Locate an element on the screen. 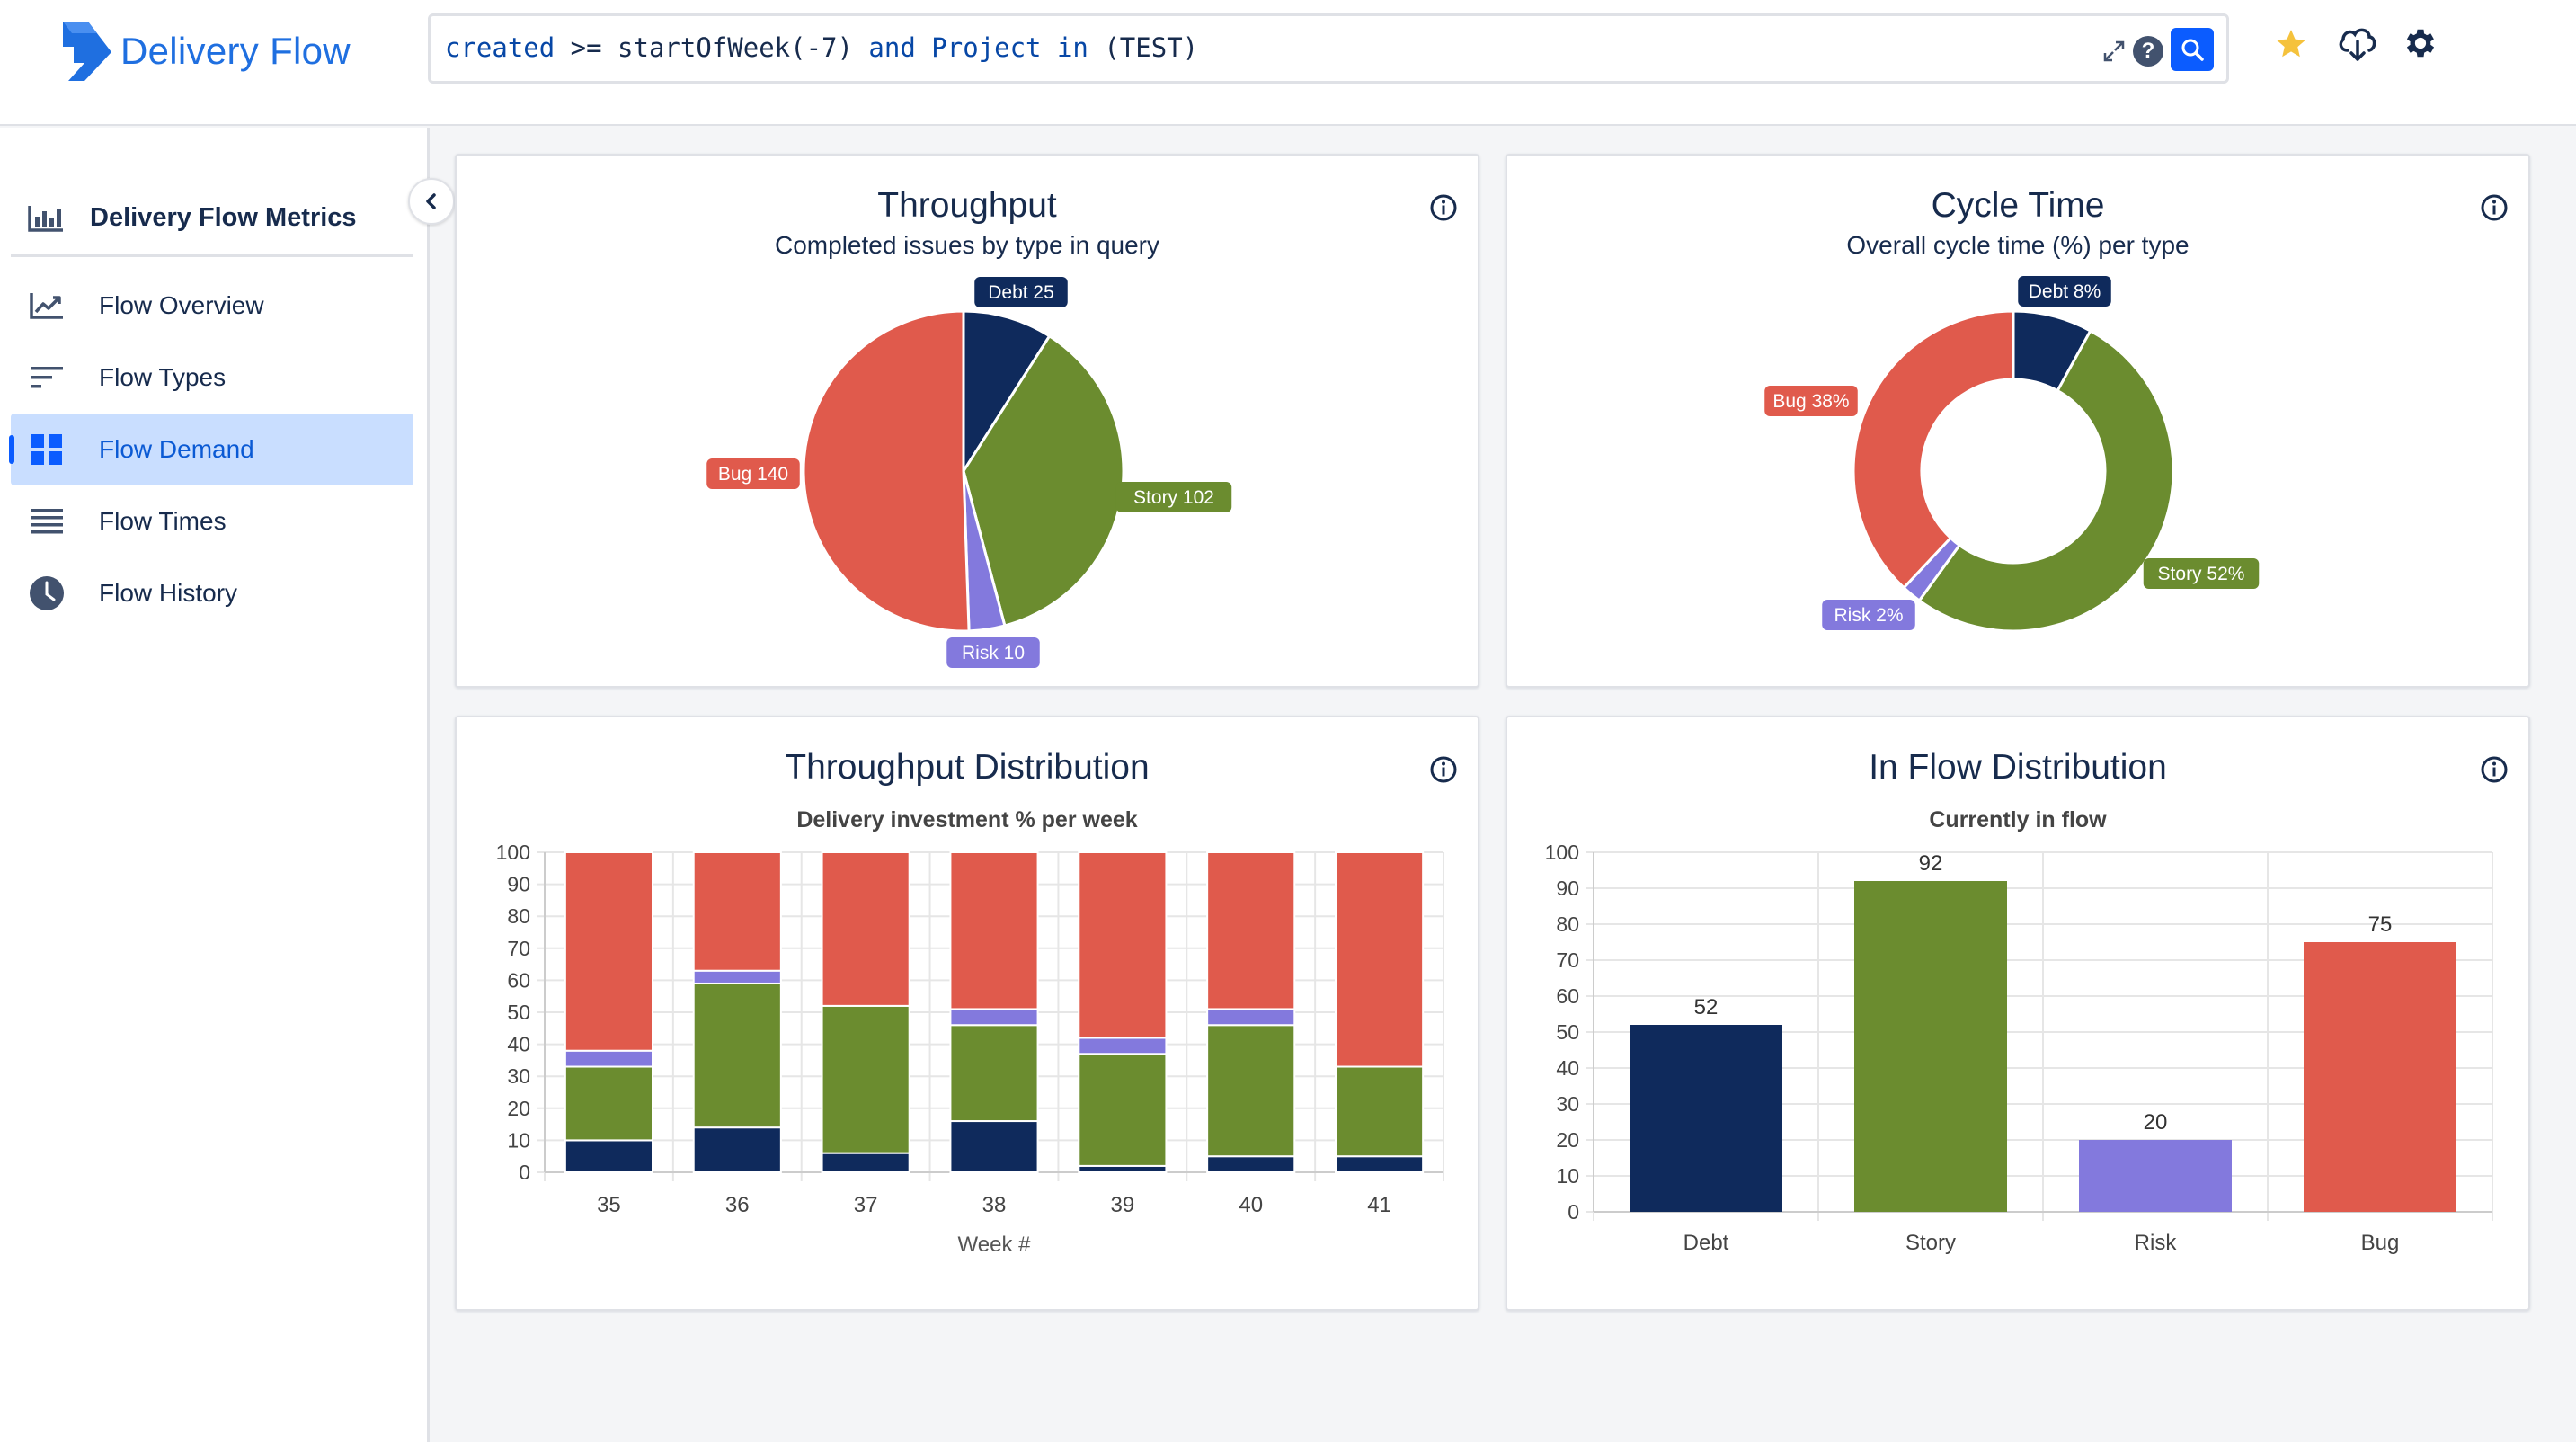 This screenshot has height=1442, width=2576. sidebar-collapse-button is located at coordinates (431, 201).